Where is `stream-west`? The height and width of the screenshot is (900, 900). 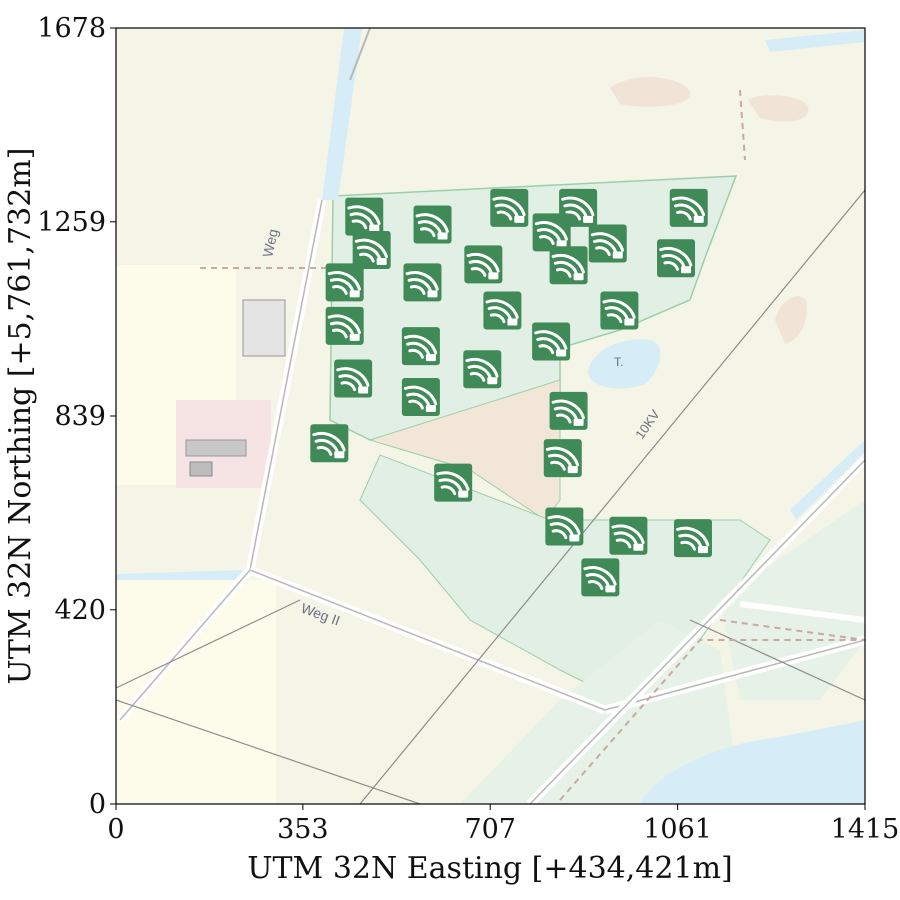
stream-west is located at coordinates (180, 575).